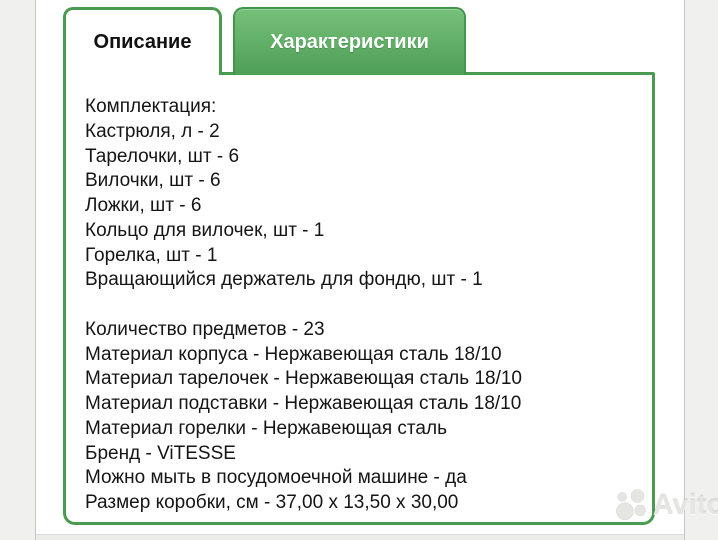 Image resolution: width=718 pixels, height=540 pixels. I want to click on tab-characteristics: Характеристики, so click(349, 41).